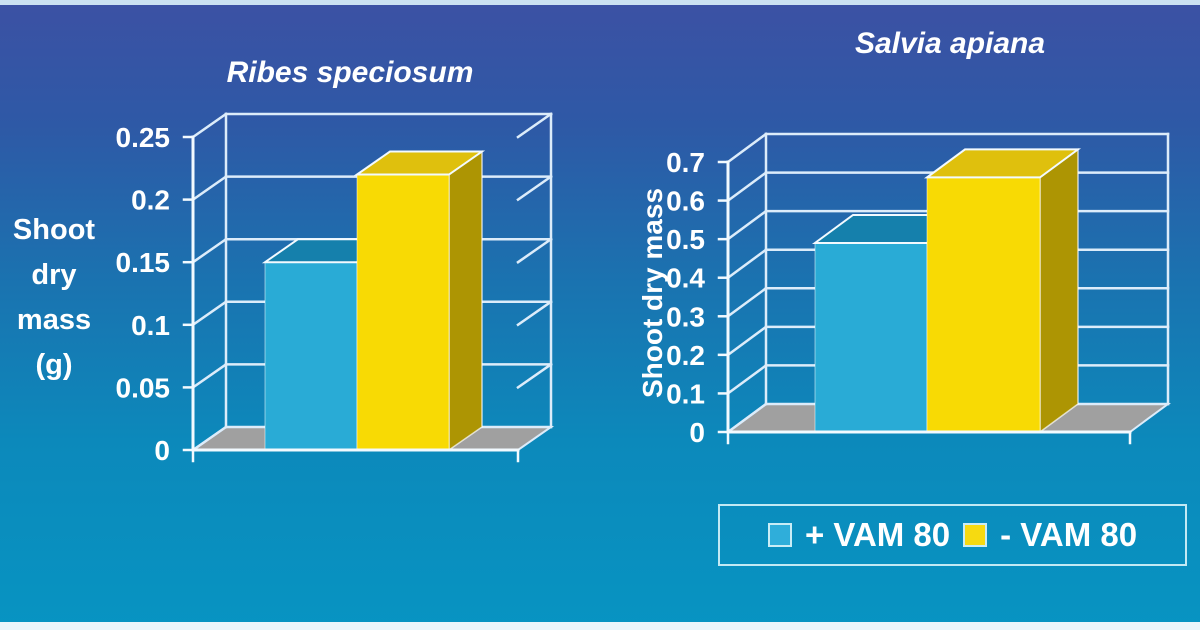 This screenshot has height=630, width=1200. Describe the element at coordinates (950, 43) in the screenshot. I see `chart-title-salvia: Salvia apiana` at that location.